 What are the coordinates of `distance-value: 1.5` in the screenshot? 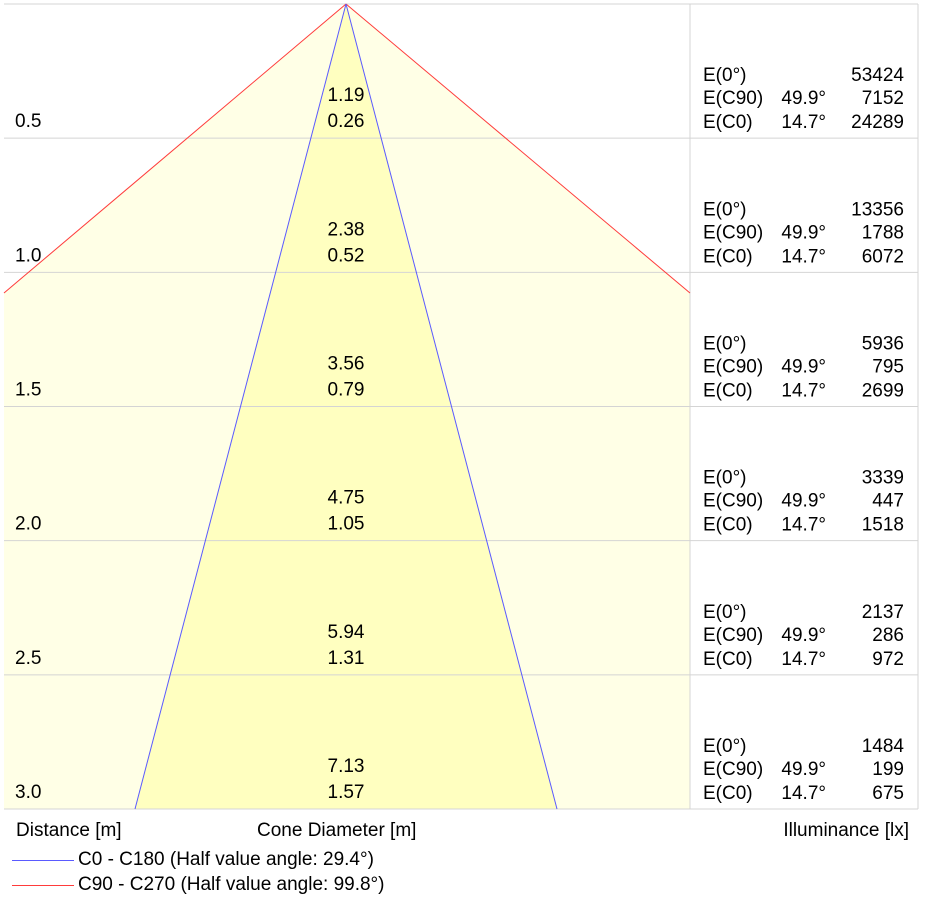 It's located at (28, 390).